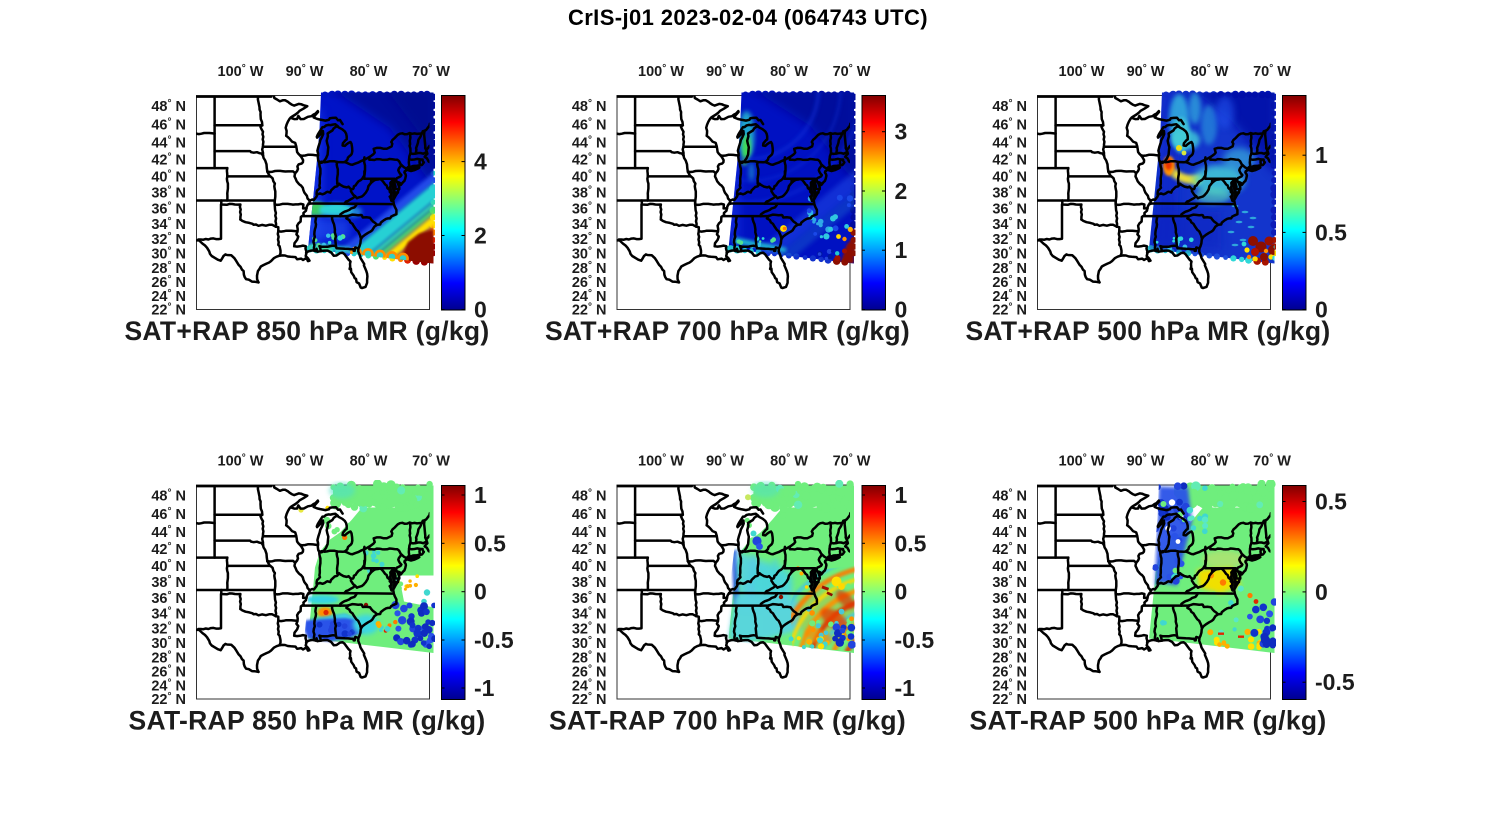 This screenshot has width=1500, height=825. Describe the element at coordinates (727, 721) in the screenshot. I see `svg-text: SAT-RAP 700 hPa MR (g/kg)` at that location.